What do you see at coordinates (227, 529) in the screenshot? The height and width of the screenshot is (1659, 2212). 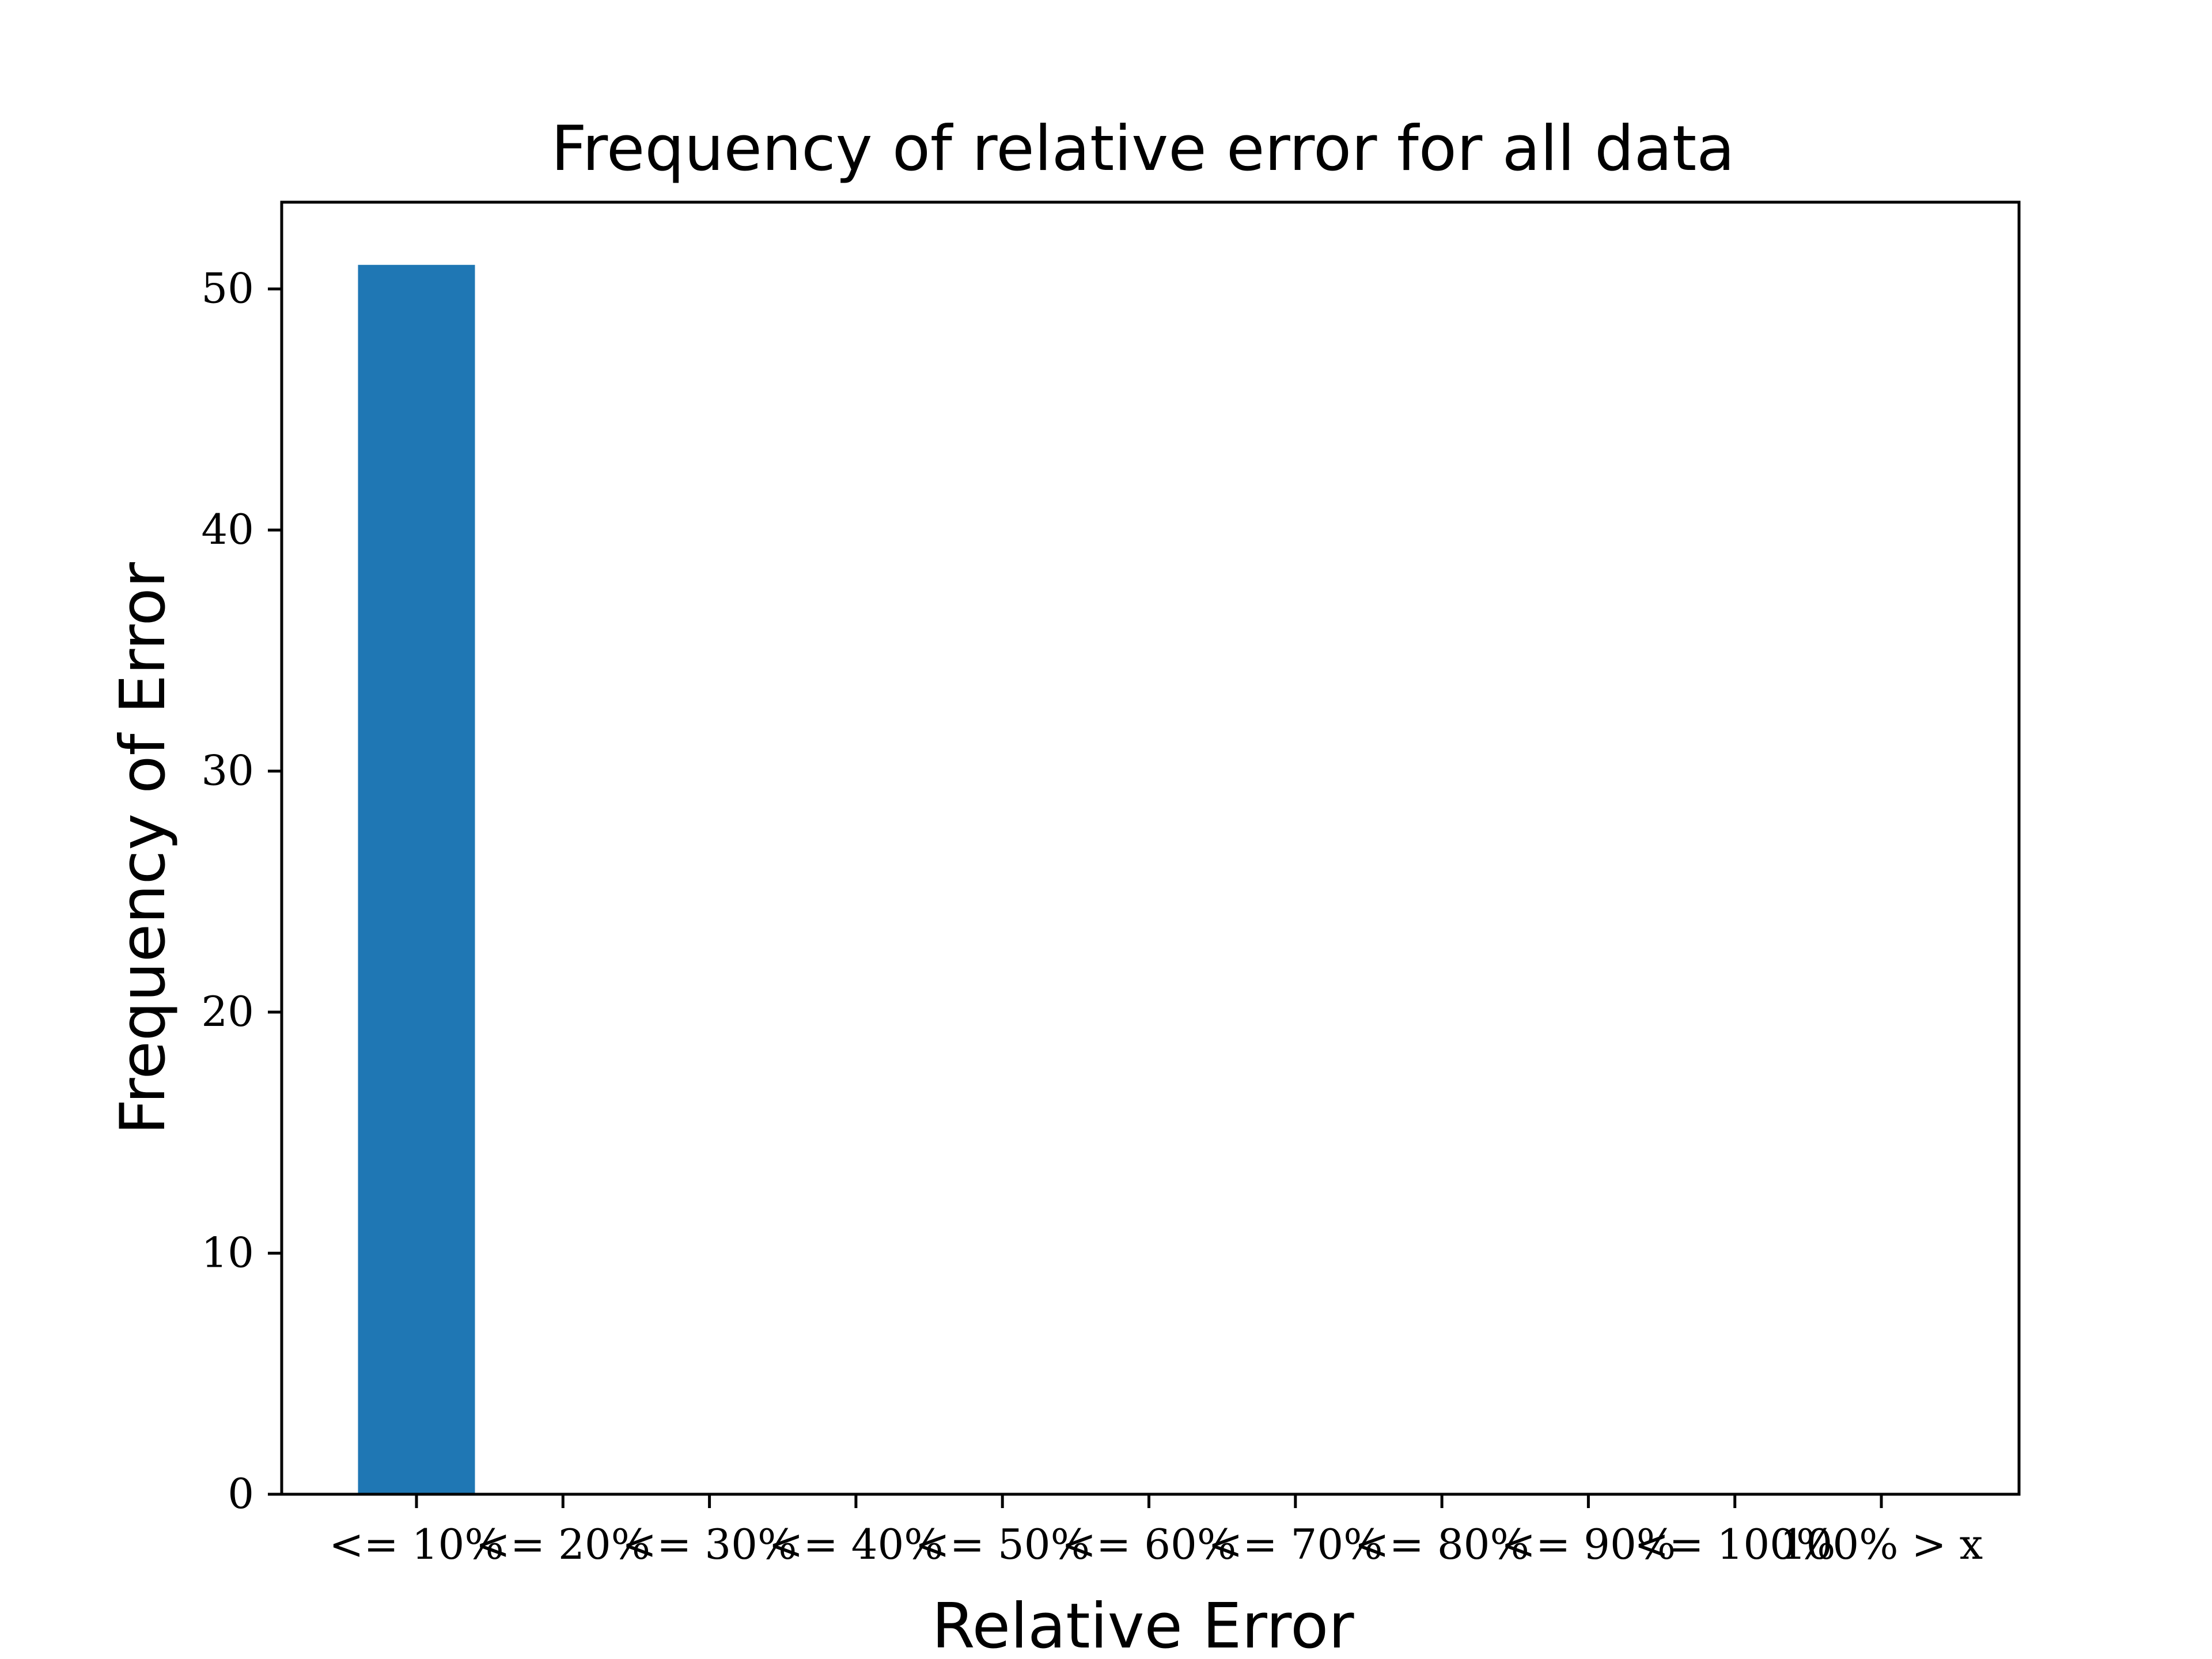 I see `y-tick-label: 40` at bounding box center [227, 529].